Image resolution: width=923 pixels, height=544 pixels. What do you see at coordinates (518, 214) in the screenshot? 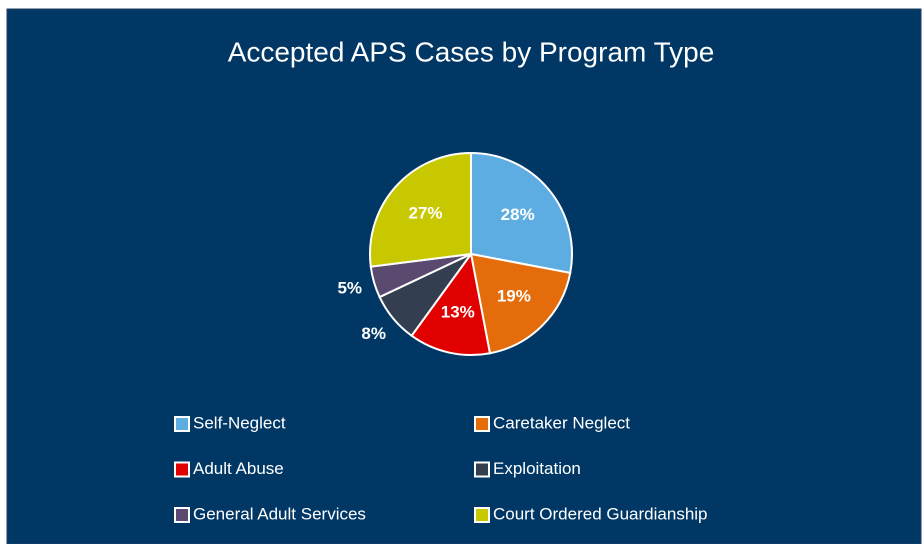
I see `slice-label: 28%` at bounding box center [518, 214].